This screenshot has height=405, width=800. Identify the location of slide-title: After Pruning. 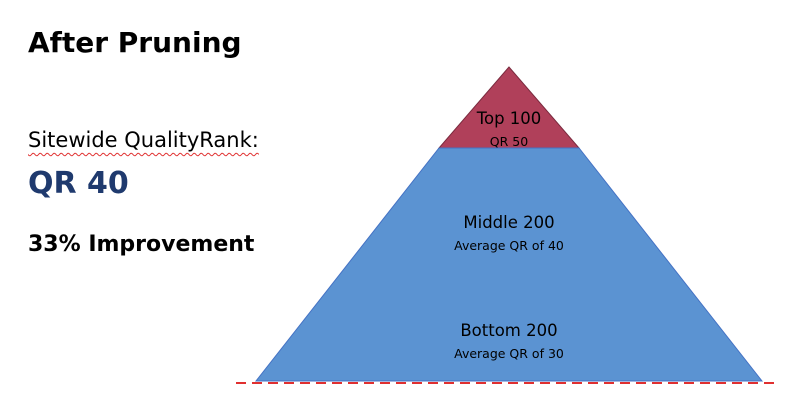
(135, 42).